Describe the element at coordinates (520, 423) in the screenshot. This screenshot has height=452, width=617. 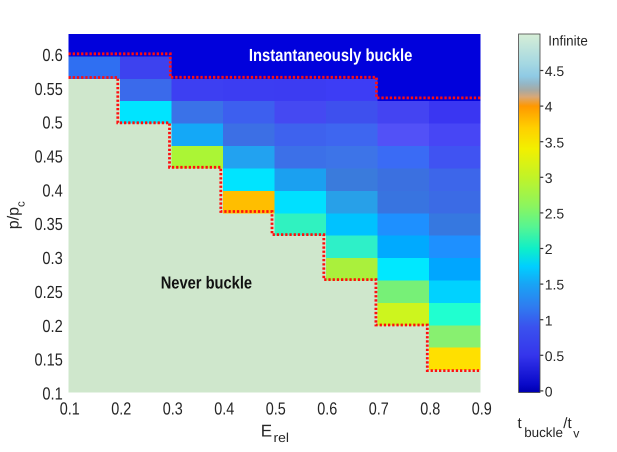
I see `svg-text: t` at that location.